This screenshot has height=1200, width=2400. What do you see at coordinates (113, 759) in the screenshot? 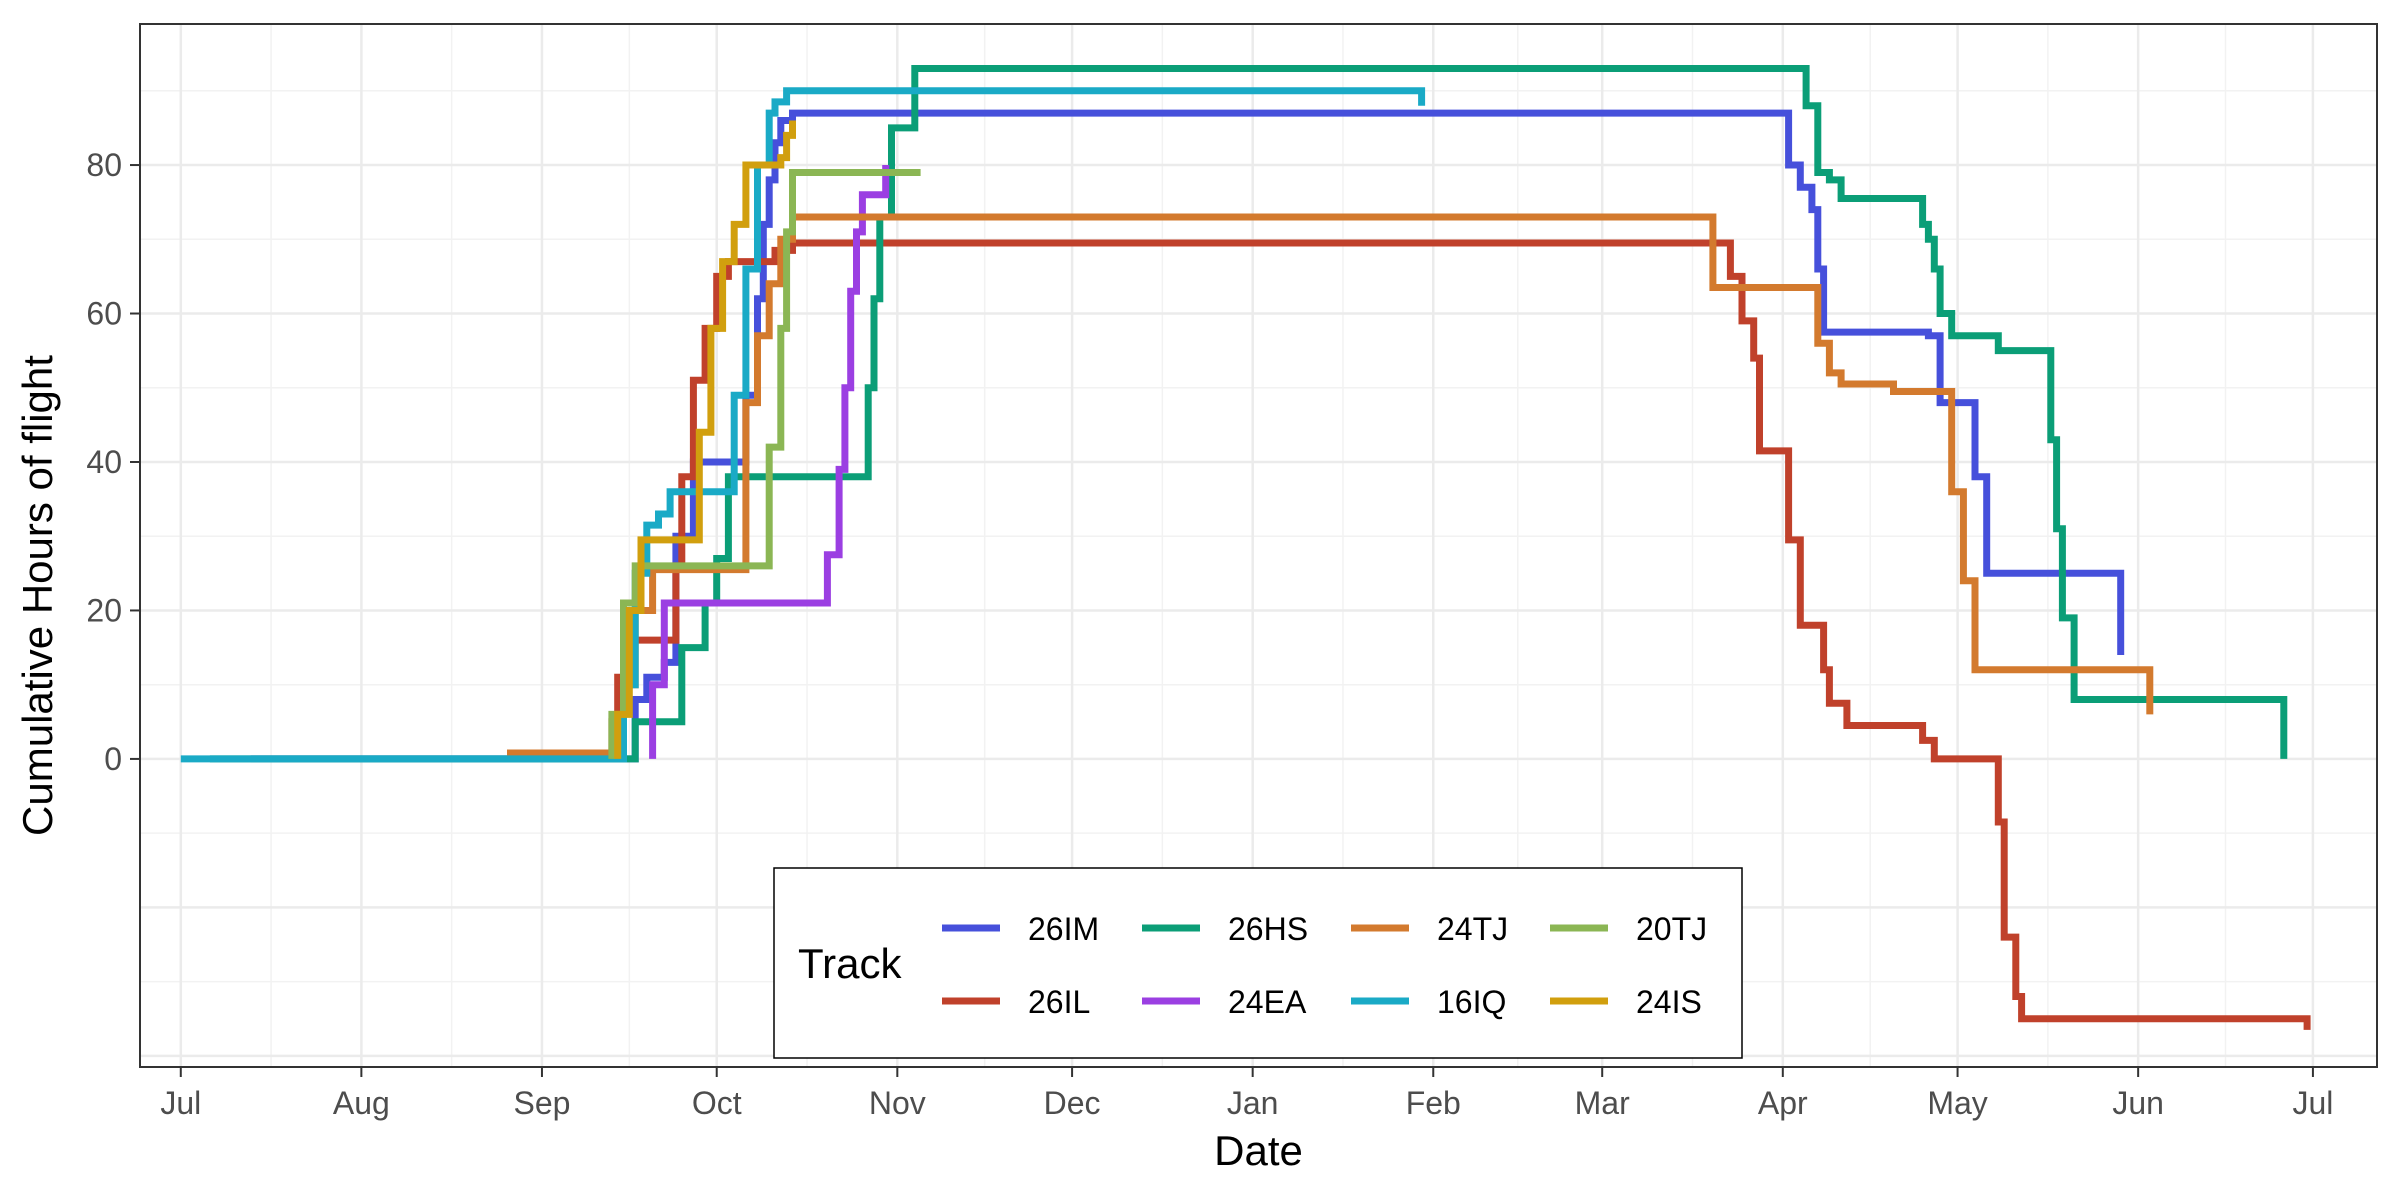
I see `y-tick-label: 0` at bounding box center [113, 759].